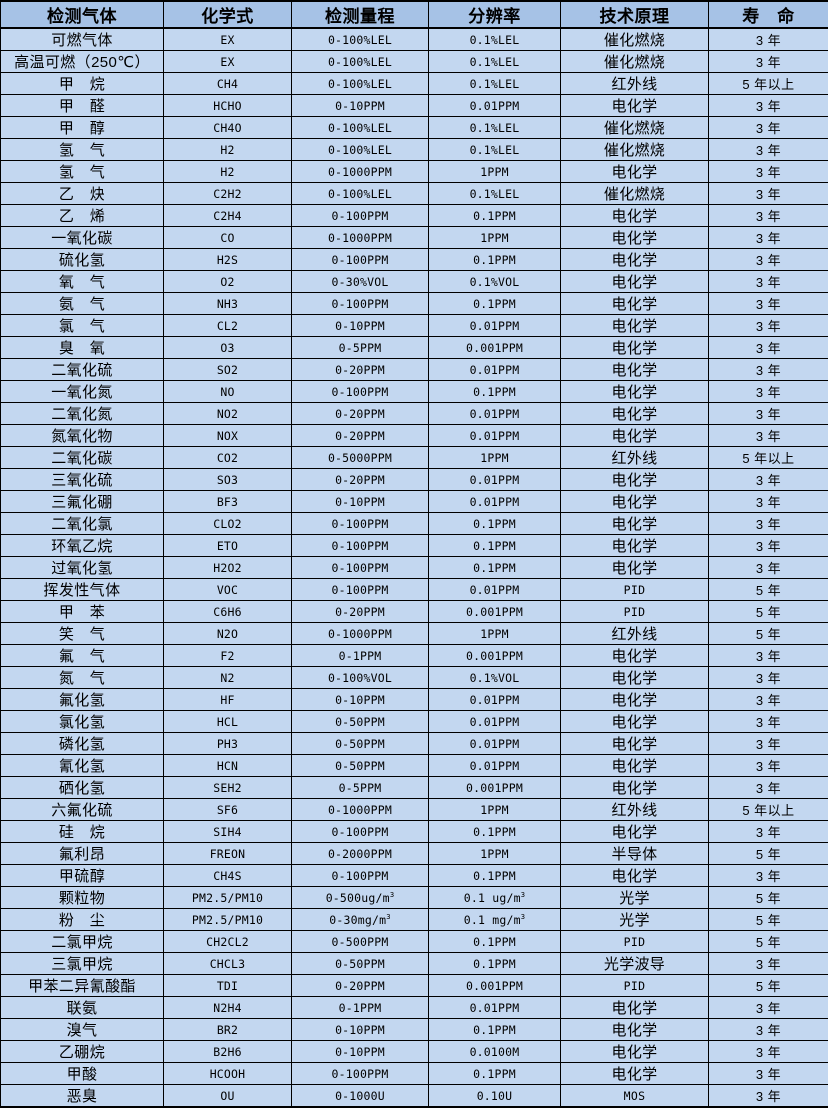 This screenshot has height=1108, width=828. Describe the element at coordinates (495, 14) in the screenshot. I see `column-header-resolution: 分辨率` at that location.